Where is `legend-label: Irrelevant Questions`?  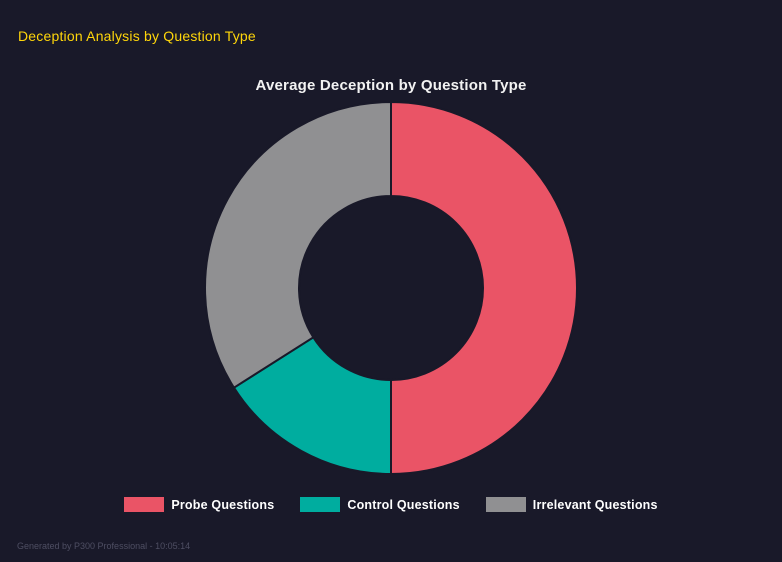
legend-label: Irrelevant Questions is located at coordinates (595, 504).